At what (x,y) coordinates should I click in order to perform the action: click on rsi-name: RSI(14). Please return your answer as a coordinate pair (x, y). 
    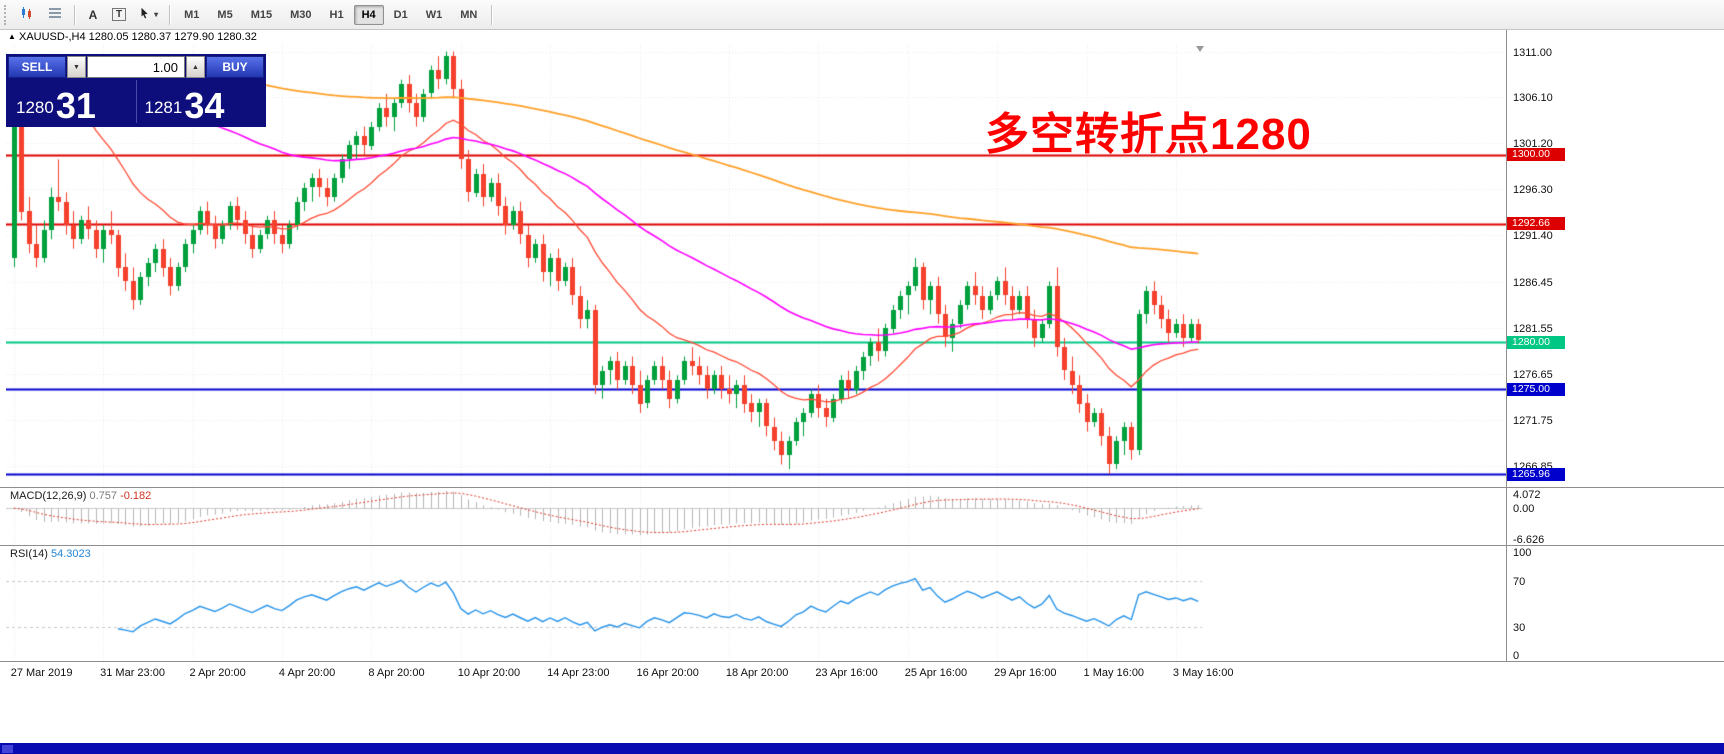
    Looking at the image, I should click on (29, 554).